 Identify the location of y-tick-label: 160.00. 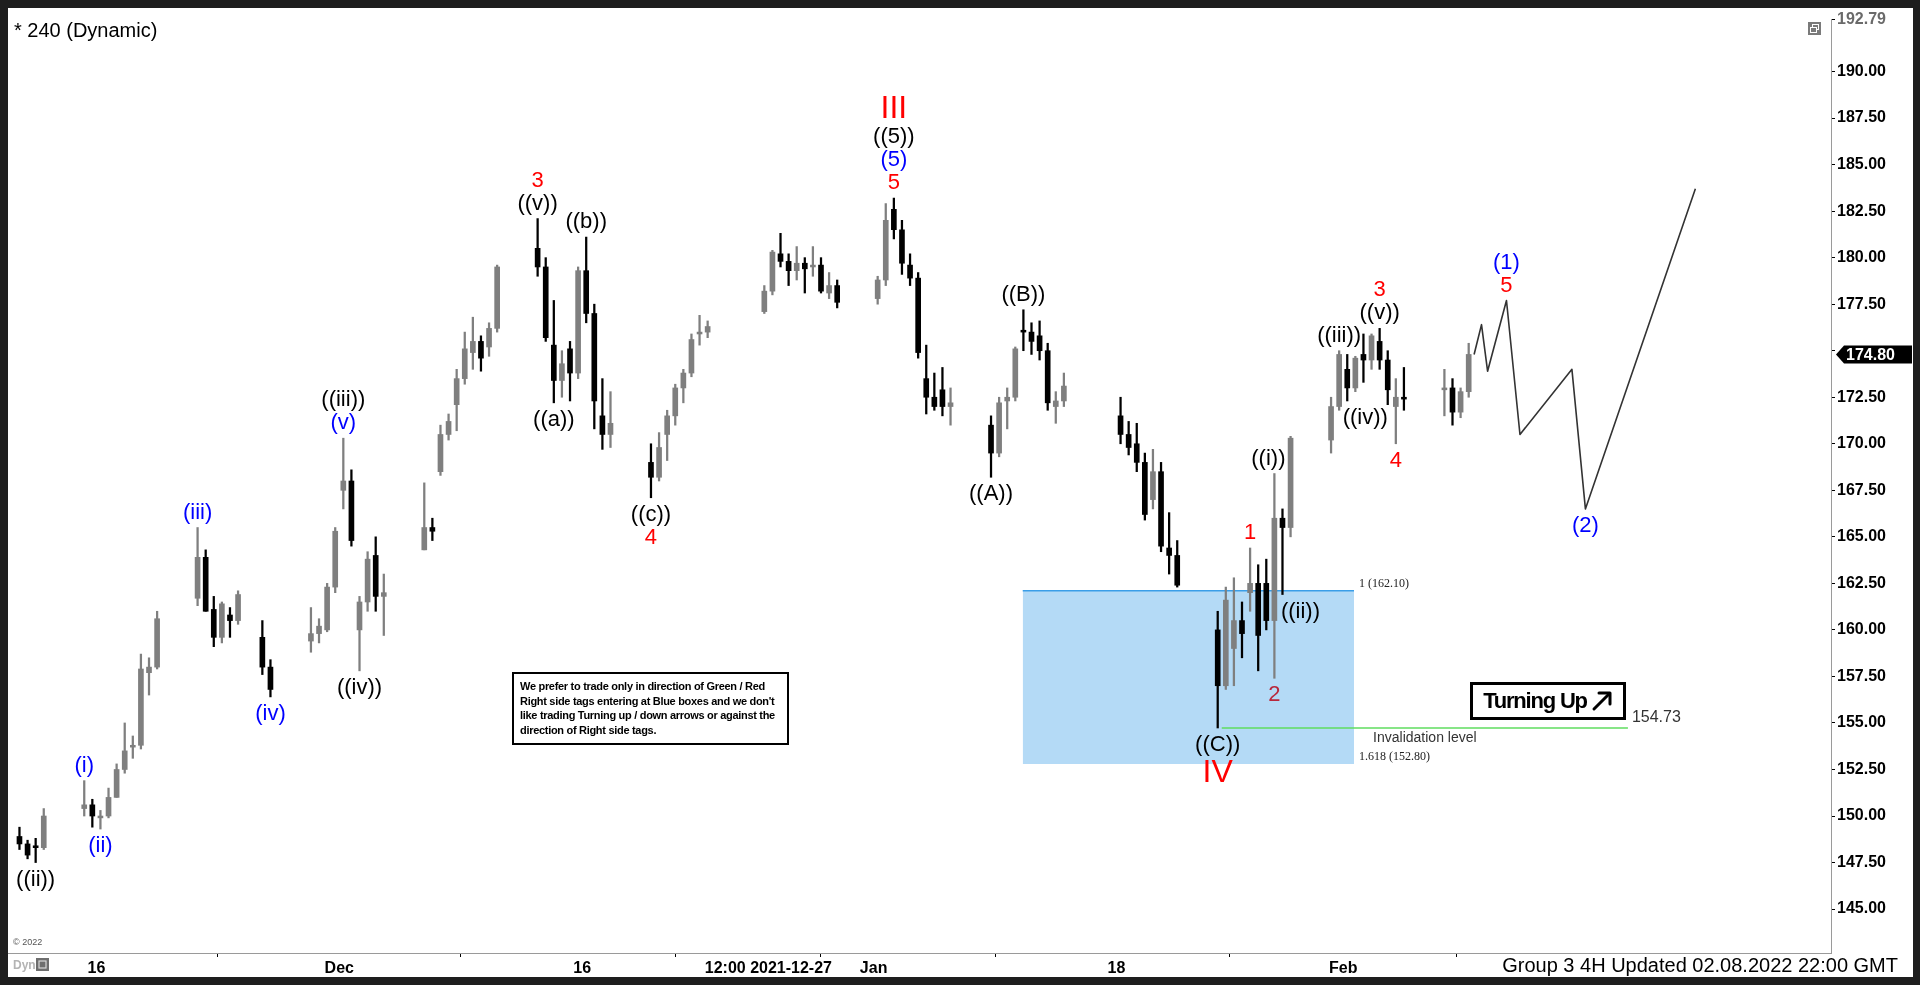
(1862, 629).